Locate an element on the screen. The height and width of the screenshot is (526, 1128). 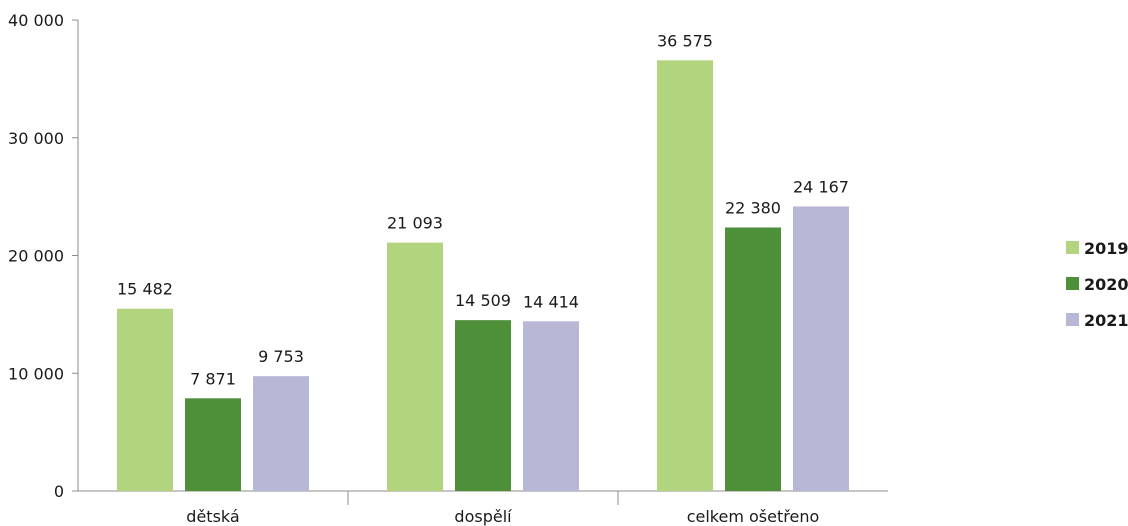
data-label: 14 509 is located at coordinates (483, 300).